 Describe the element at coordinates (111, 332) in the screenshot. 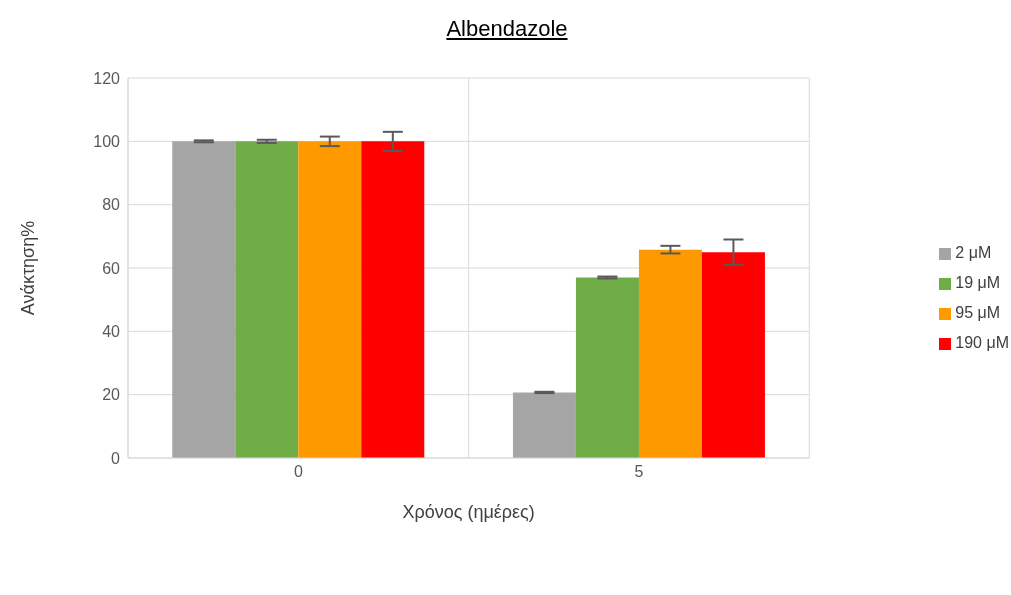

I see `y-tick-label: 40` at that location.